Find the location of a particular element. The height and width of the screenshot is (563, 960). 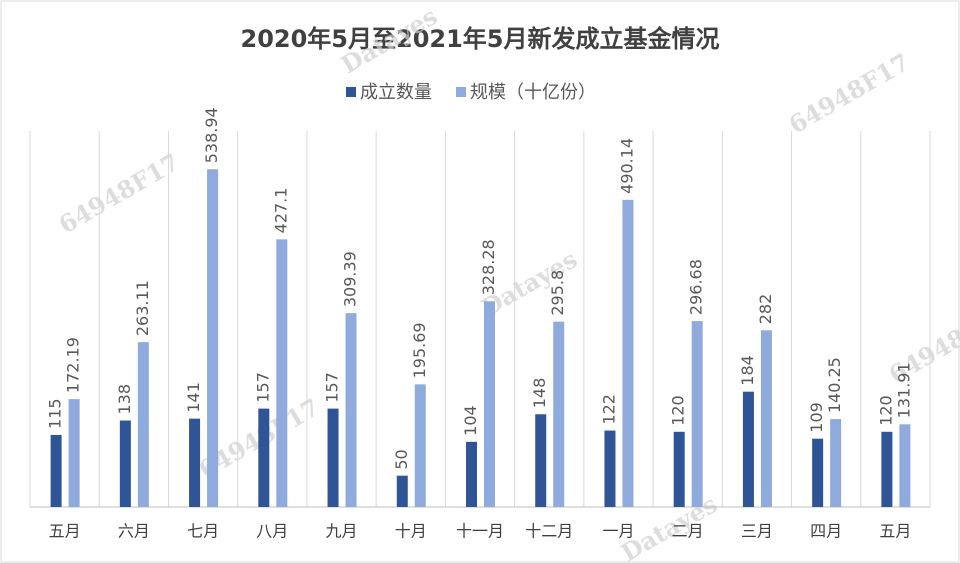

data-label: 50 is located at coordinates (401, 459).